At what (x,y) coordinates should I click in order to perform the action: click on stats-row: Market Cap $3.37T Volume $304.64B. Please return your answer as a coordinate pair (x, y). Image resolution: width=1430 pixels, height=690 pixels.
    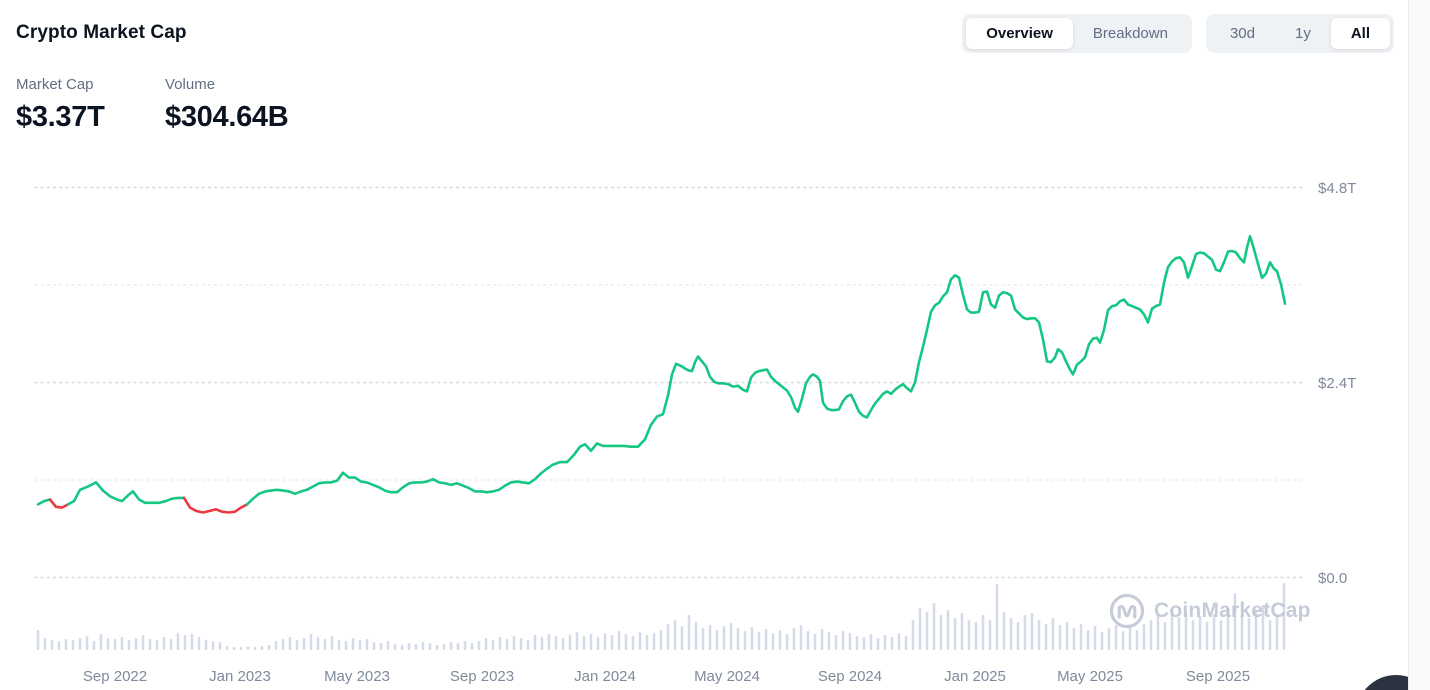
    Looking at the image, I should click on (152, 105).